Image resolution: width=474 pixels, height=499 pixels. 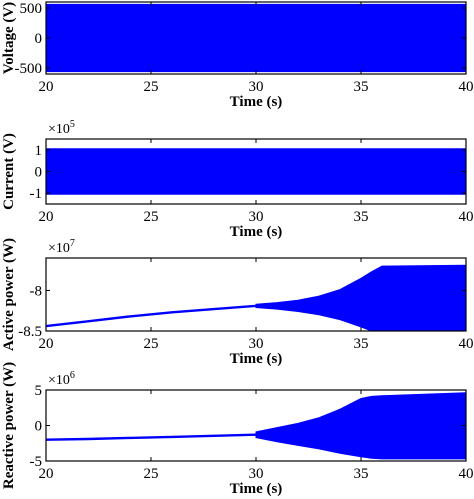 I want to click on y-axis-label: Voltage (V), so click(x=9, y=38).